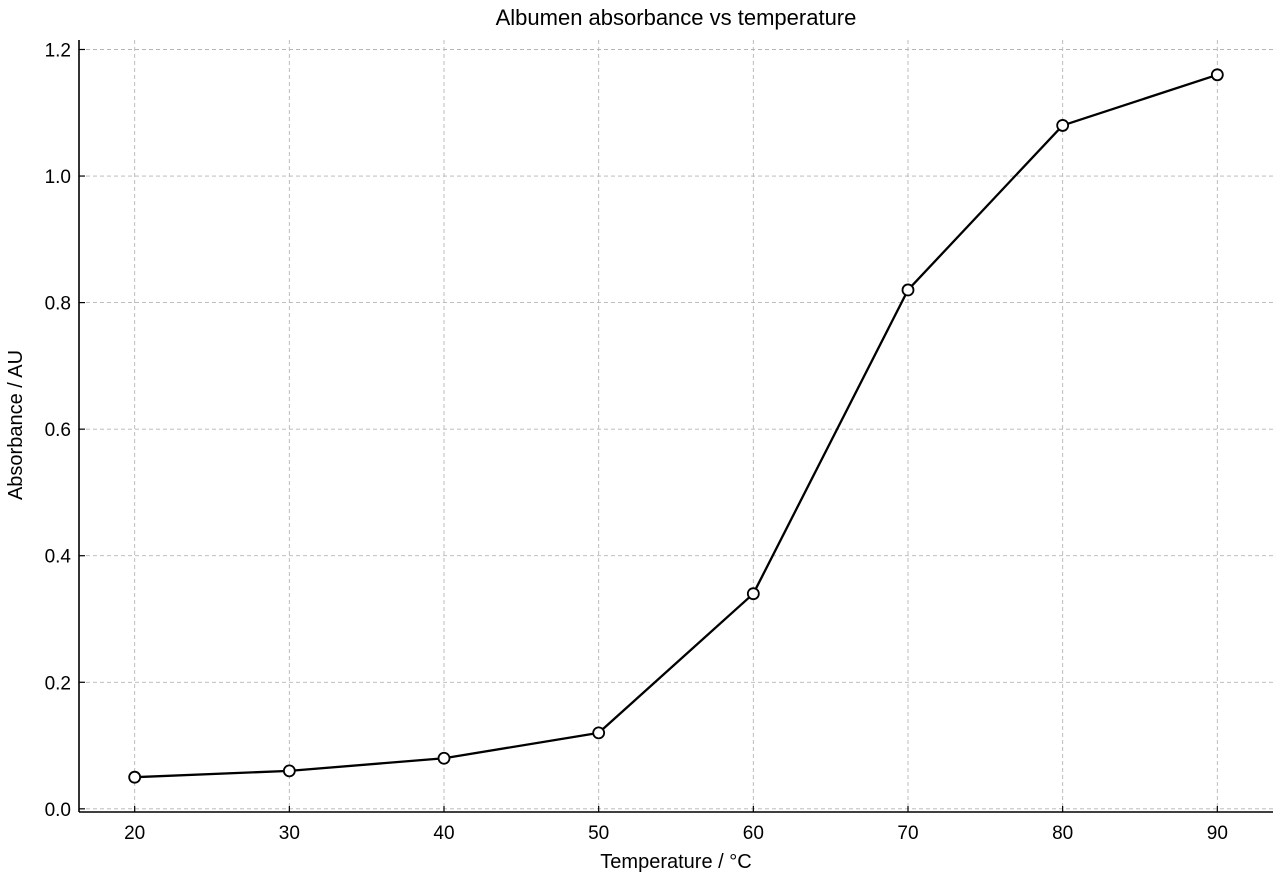 This screenshot has height=885, width=1280. Describe the element at coordinates (58, 177) in the screenshot. I see `y-tick-label: 1.0` at that location.